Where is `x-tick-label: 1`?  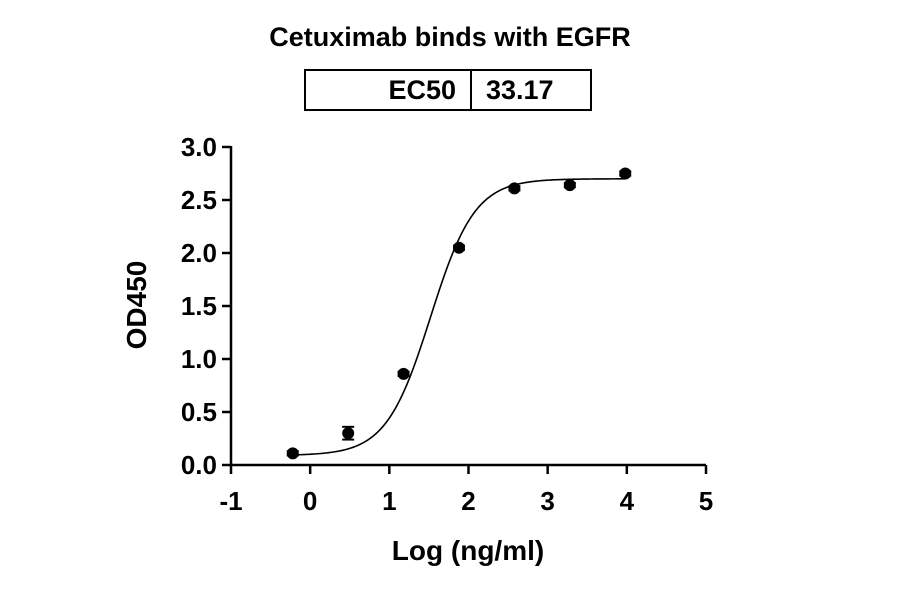
x-tick-label: 1 is located at coordinates (389, 501).